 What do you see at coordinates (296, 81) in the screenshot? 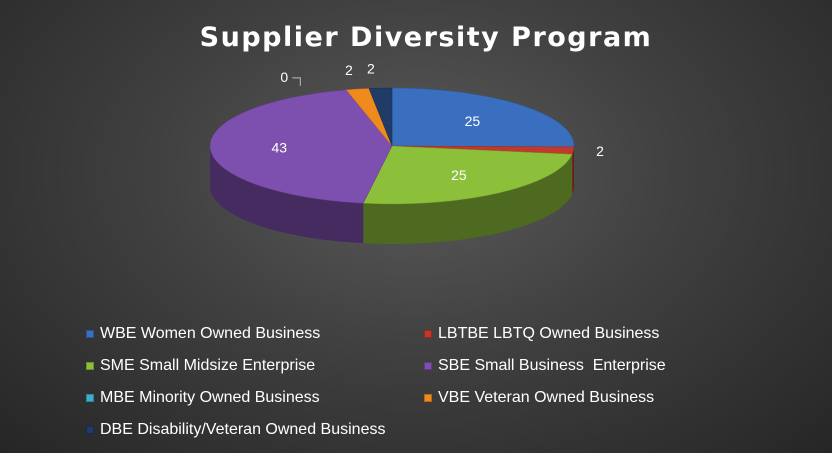
I see `leader-line` at bounding box center [296, 81].